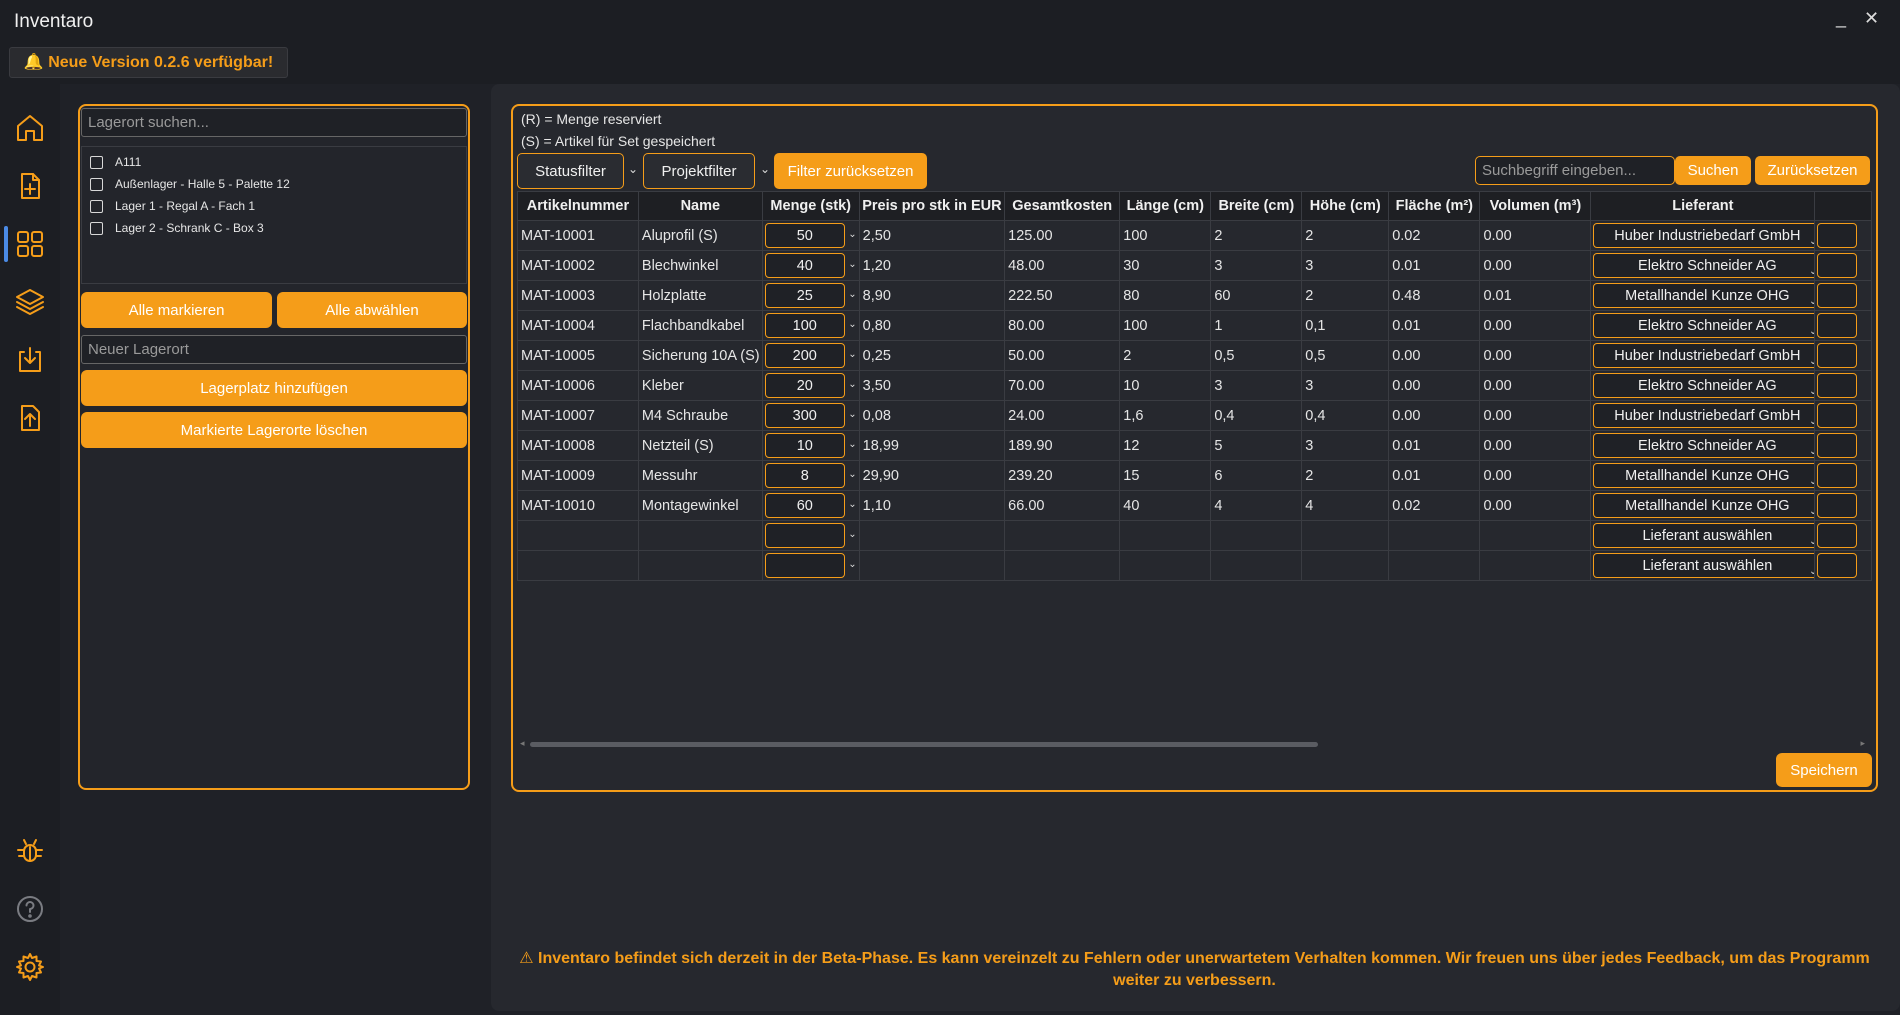  What do you see at coordinates (172, 206) in the screenshot?
I see `location-item: Lager 1 - Regal A - Fach 1` at bounding box center [172, 206].